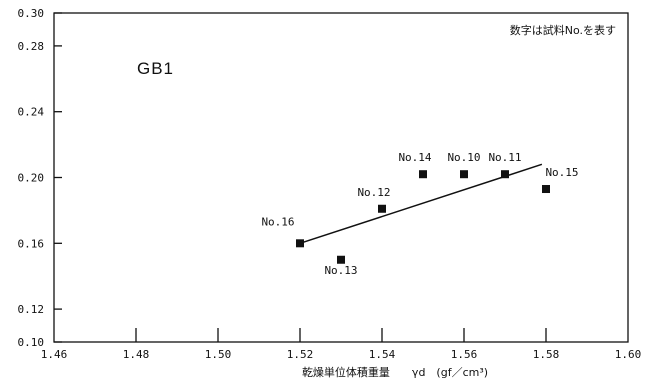 The image size is (646, 380). Describe the element at coordinates (31, 243) in the screenshot. I see `y-tick-label: 0.16` at that location.